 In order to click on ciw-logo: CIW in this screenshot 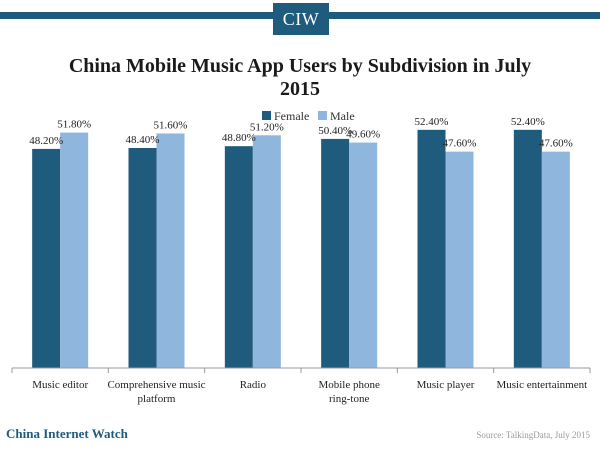, I will do `click(301, 19)`.